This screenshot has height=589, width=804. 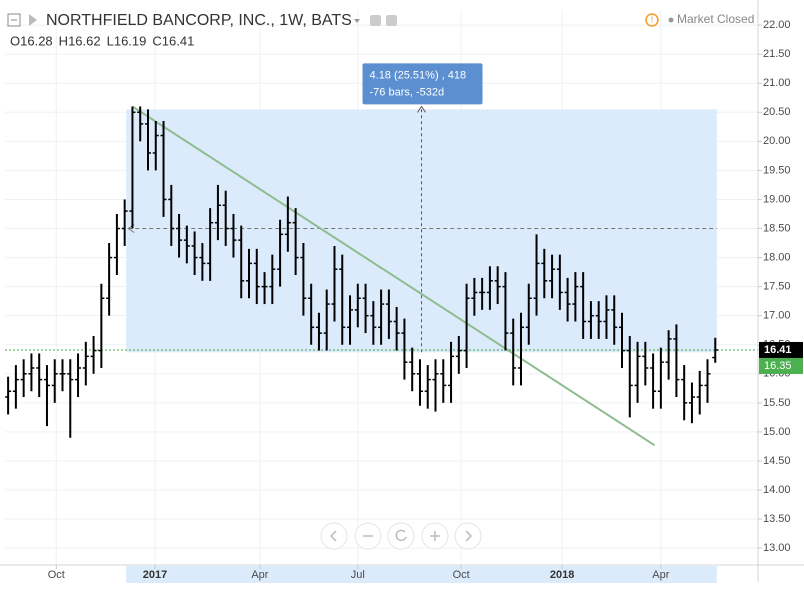 I want to click on chart-title: NORTHFIELD BANCORP, INC., 1W, BATS, so click(x=199, y=20).